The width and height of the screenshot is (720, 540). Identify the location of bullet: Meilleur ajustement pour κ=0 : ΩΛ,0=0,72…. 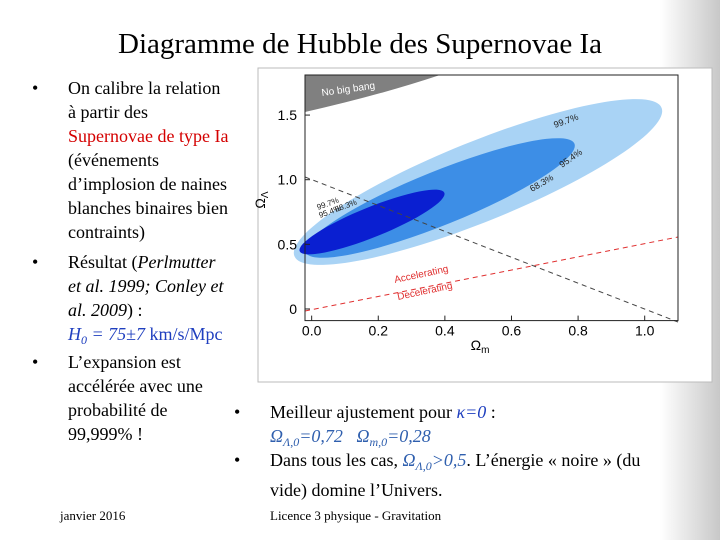
(365, 427).